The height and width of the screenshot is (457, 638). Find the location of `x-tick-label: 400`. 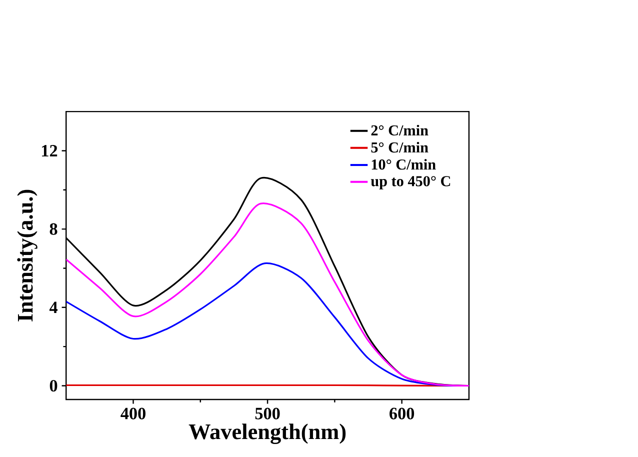

x-tick-label: 400 is located at coordinates (133, 414).